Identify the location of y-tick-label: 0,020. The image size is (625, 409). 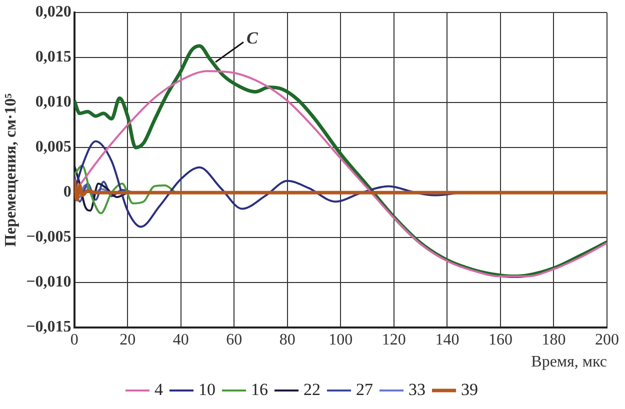
(53, 12).